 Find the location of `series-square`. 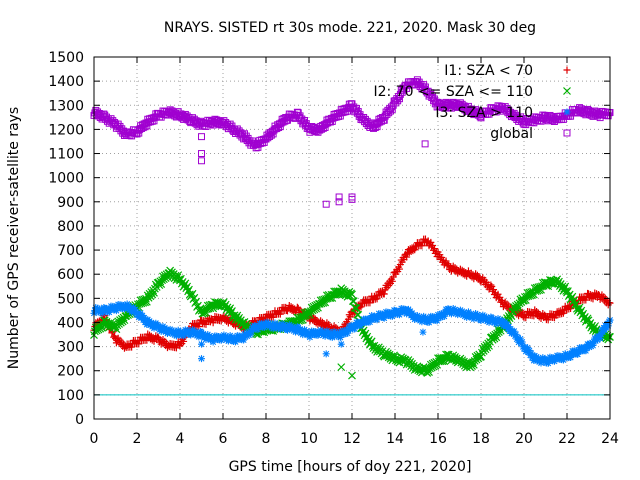

series-square is located at coordinates (352, 114).